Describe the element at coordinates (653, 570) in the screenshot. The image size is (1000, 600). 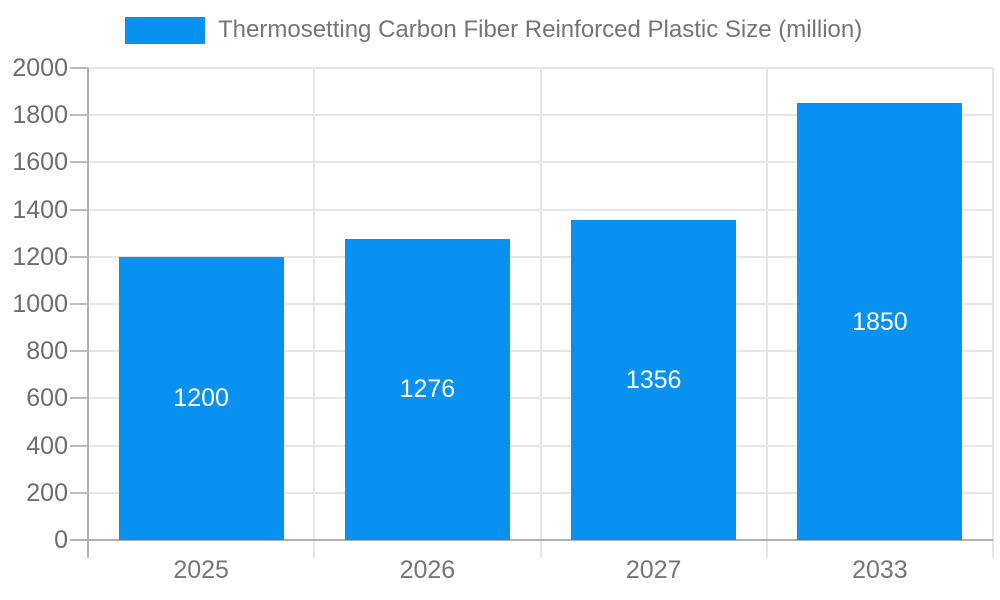
I see `x-axis-label: 2027` at that location.